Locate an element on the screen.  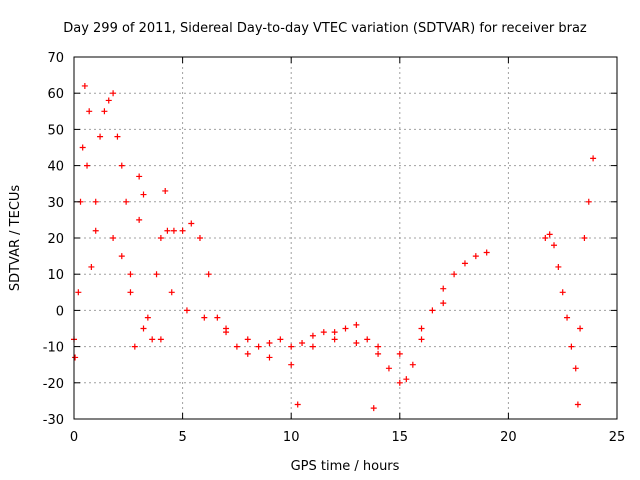
y-tick-label: 10 is located at coordinates (55, 275).